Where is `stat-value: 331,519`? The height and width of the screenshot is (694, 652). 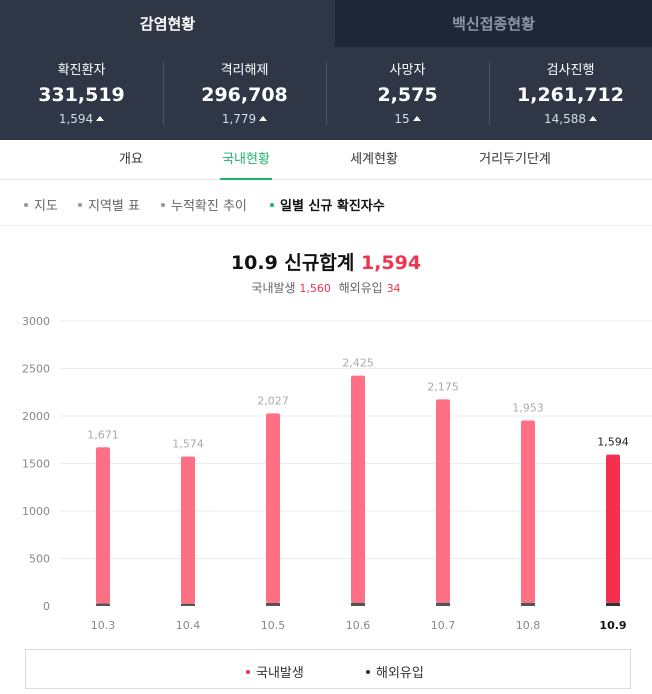 stat-value: 331,519 is located at coordinates (81, 95).